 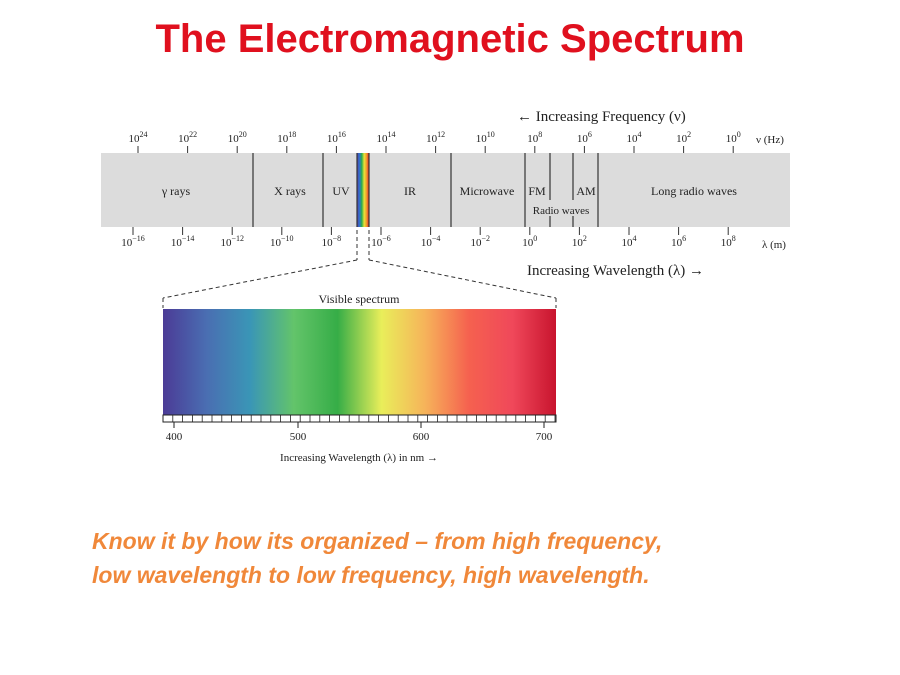 I want to click on wavelength-tick-label: 10⁻¹⁴, so click(x=183, y=241).